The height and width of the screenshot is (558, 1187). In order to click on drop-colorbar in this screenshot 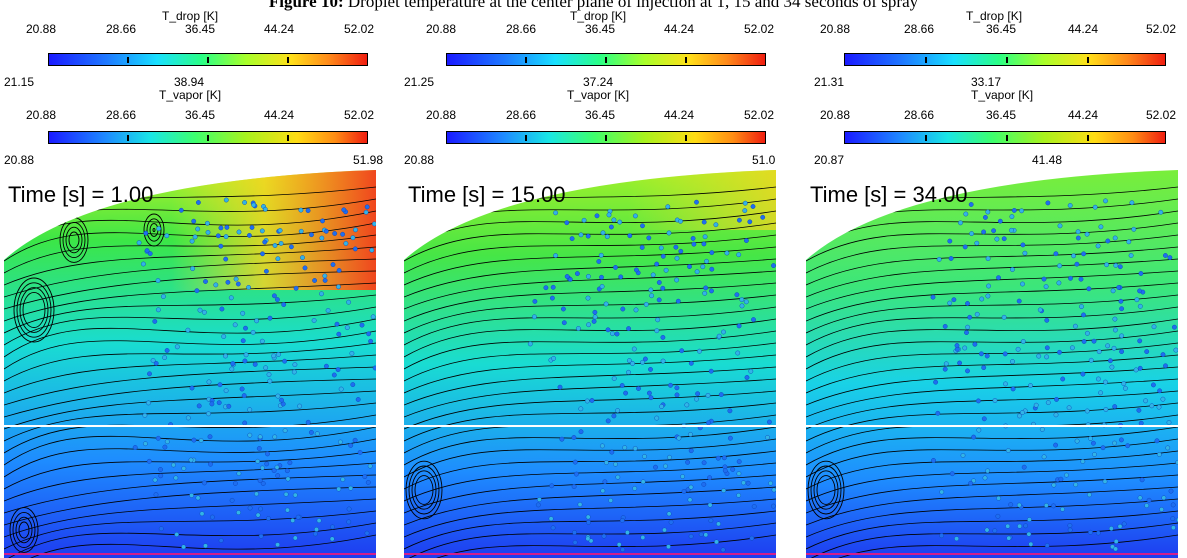, I will do `click(606, 59)`.